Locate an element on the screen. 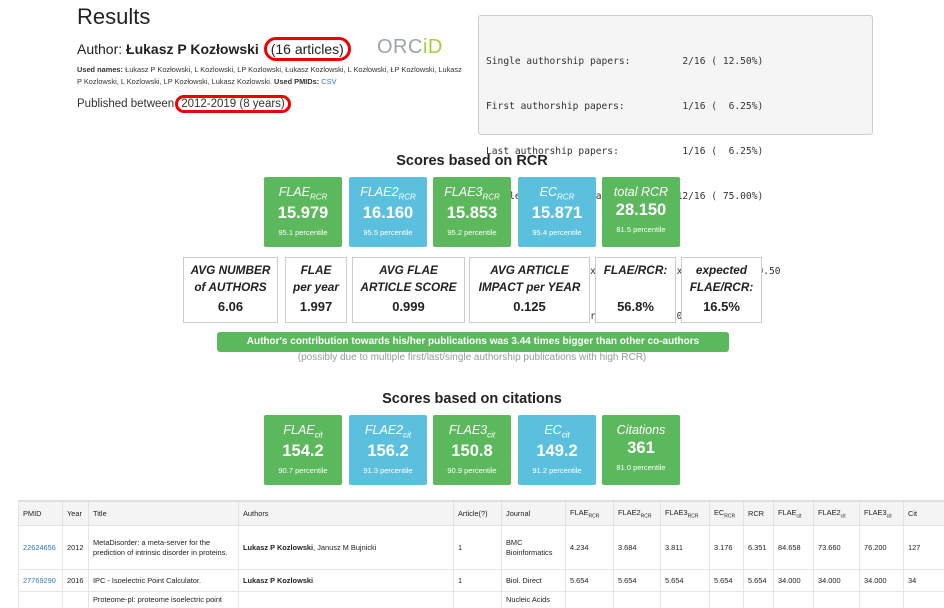  citations-section-title: Scores based on citations is located at coordinates (472, 399).